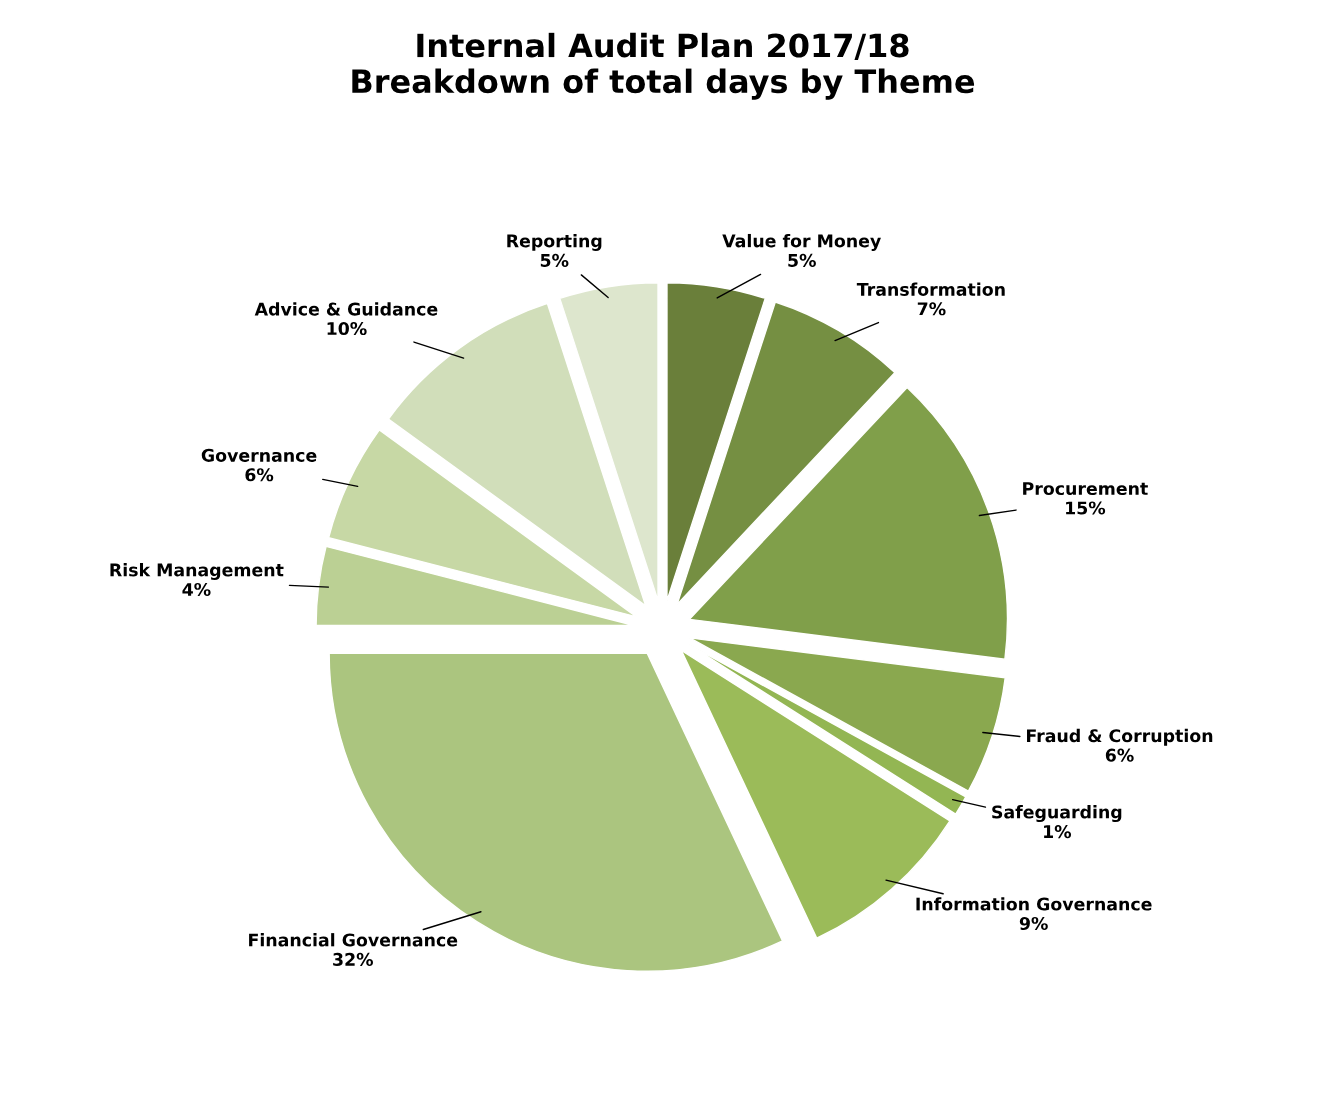  Describe the element at coordinates (196, 589) in the screenshot. I see `data-label: 4%` at that location.